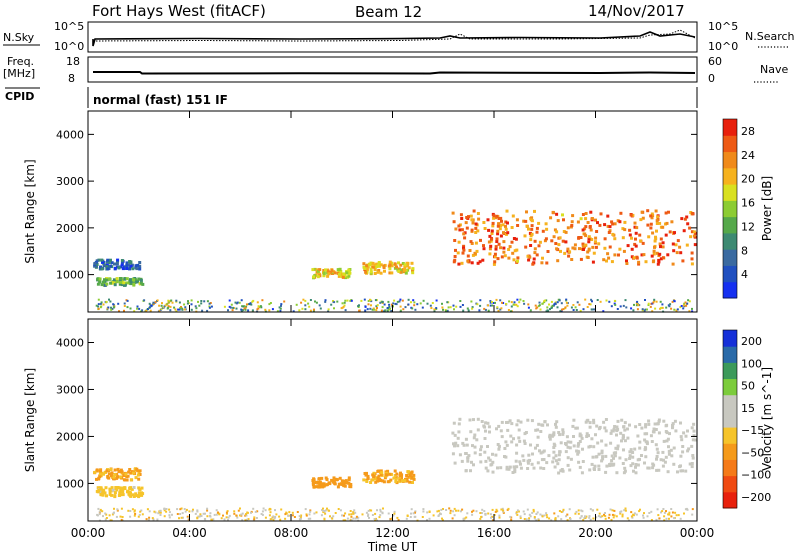  I want to click on nsky-panel: N.Sky 10^5 10^0 10^5 10^0 N.Search, so click(399, 36).